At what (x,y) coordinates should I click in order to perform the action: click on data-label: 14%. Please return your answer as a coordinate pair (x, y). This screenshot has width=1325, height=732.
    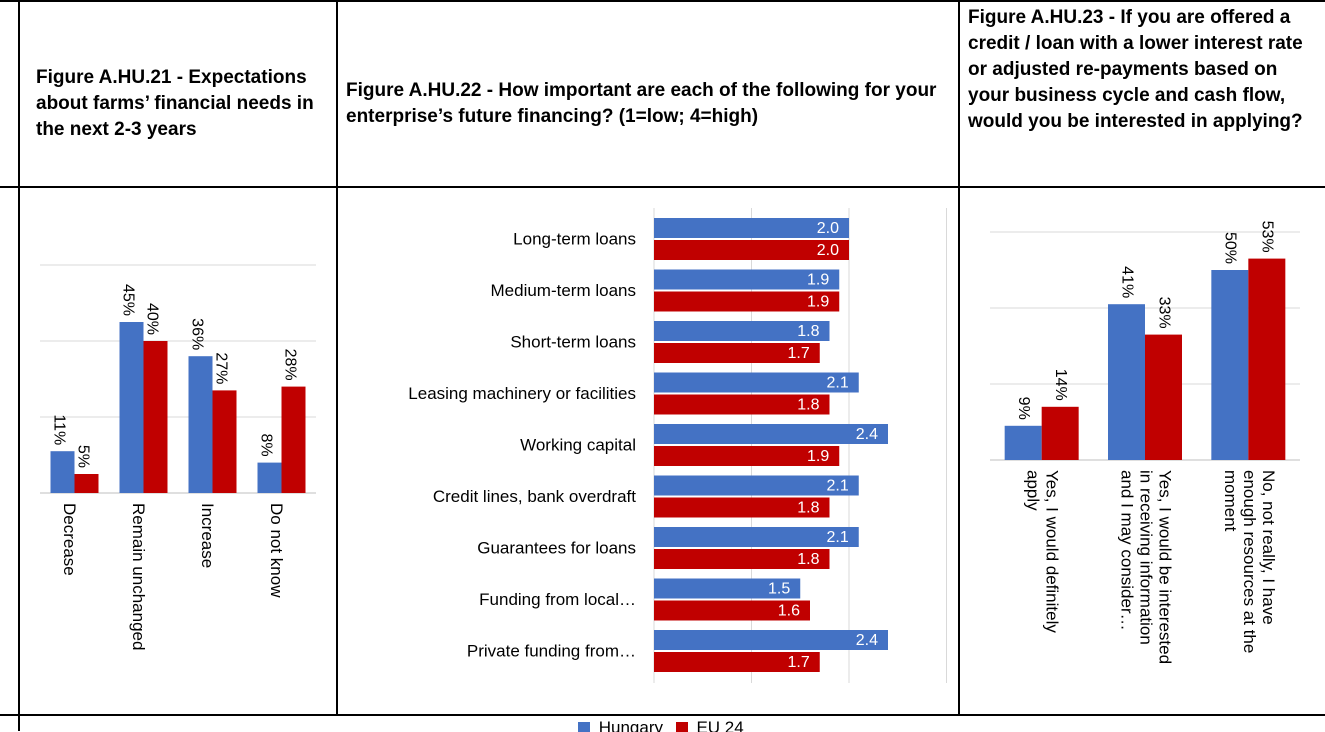
    Looking at the image, I should click on (1060, 385).